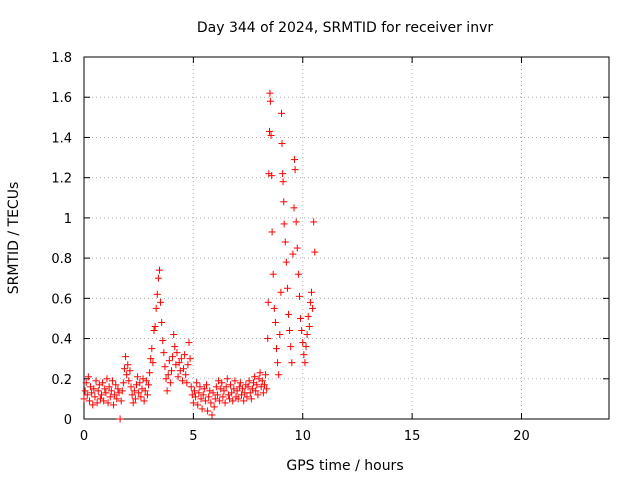 The height and width of the screenshot is (480, 640). Describe the element at coordinates (68, 420) in the screenshot. I see `y-tick-label: 0` at that location.